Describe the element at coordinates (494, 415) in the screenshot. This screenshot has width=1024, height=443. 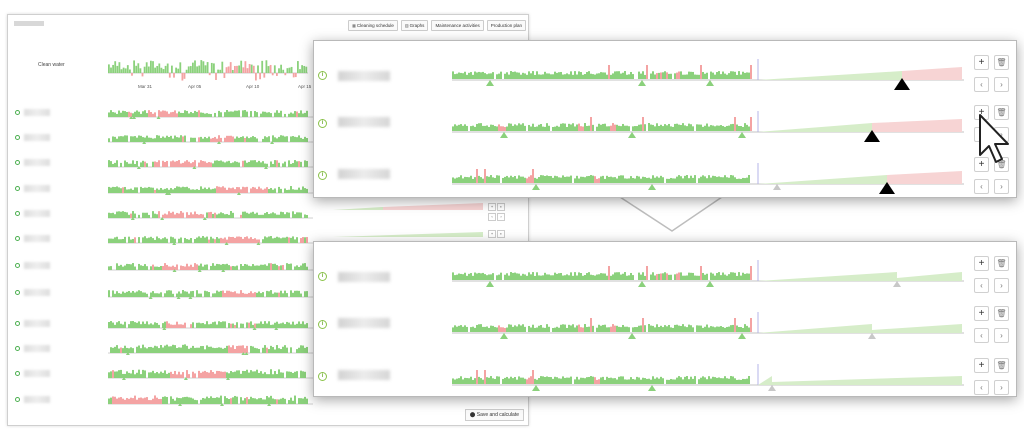
I see `save-and-calculate-button: ⬤ Save and calculate` at that location.